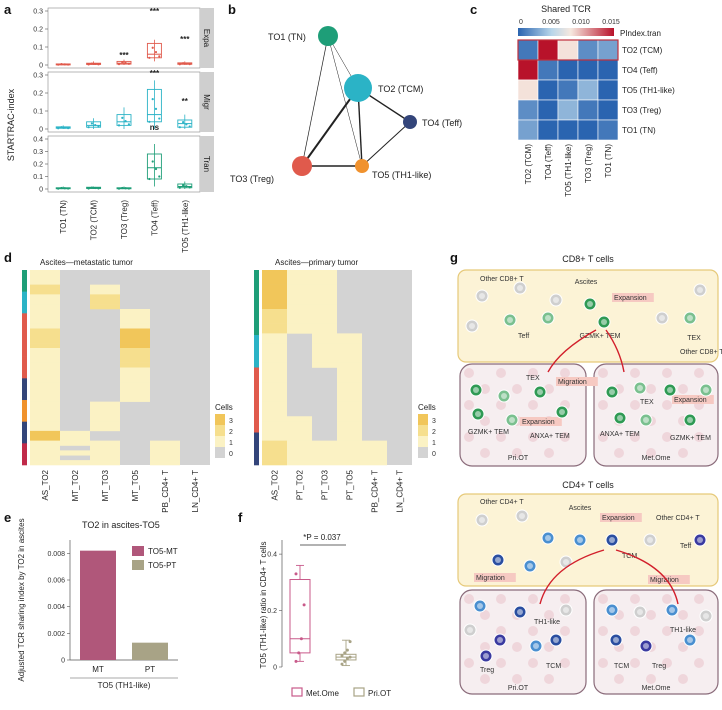 The image size is (722, 710). I want to click on network-node, so click(410, 122).